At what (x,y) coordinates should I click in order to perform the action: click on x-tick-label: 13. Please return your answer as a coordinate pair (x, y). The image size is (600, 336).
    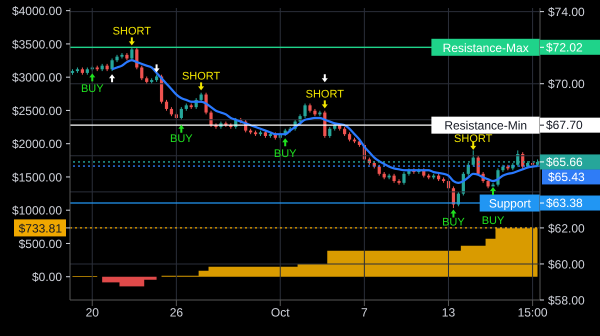
    Looking at the image, I should click on (449, 313).